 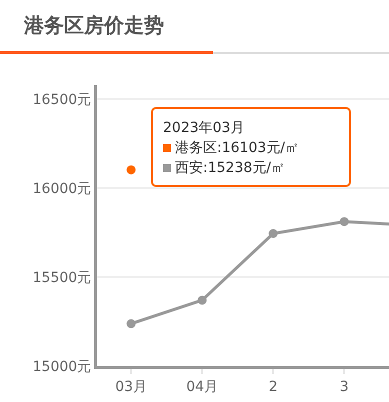 What do you see at coordinates (344, 386) in the screenshot?
I see `x-tick-label: 3` at bounding box center [344, 386].